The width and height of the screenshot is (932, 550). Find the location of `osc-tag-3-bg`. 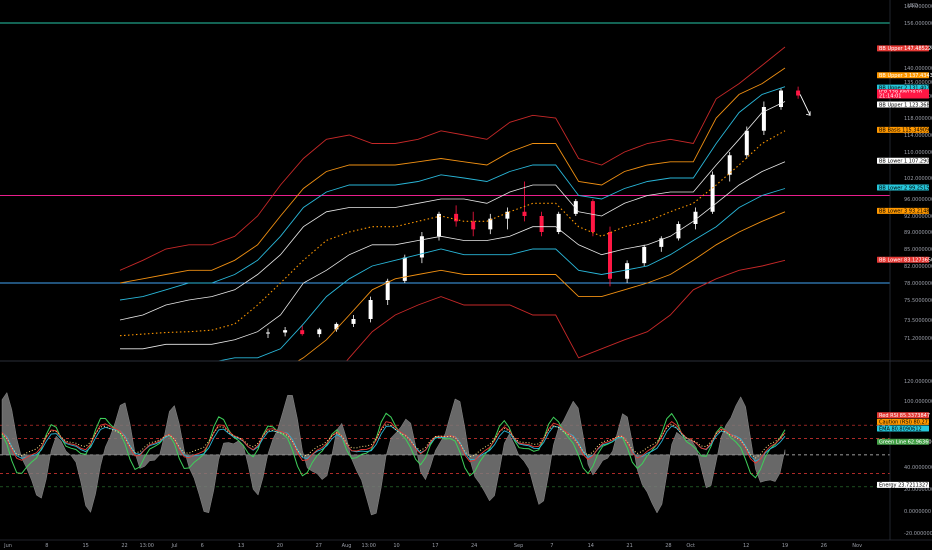

osc-tag-3-bg is located at coordinates (903, 441).